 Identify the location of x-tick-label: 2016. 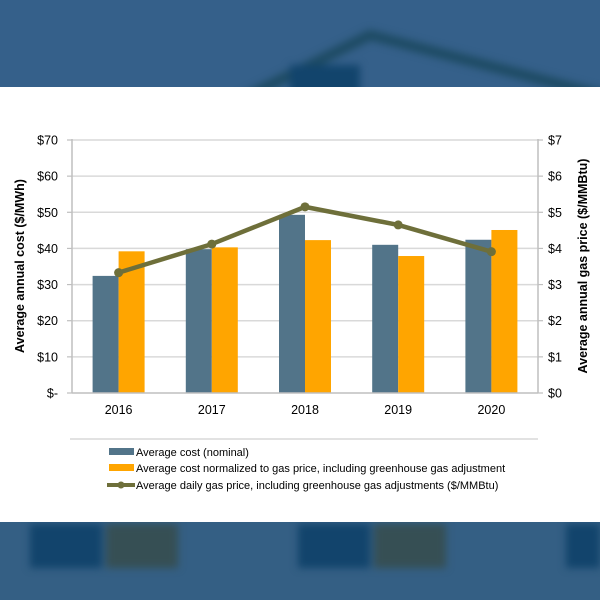
(119, 410).